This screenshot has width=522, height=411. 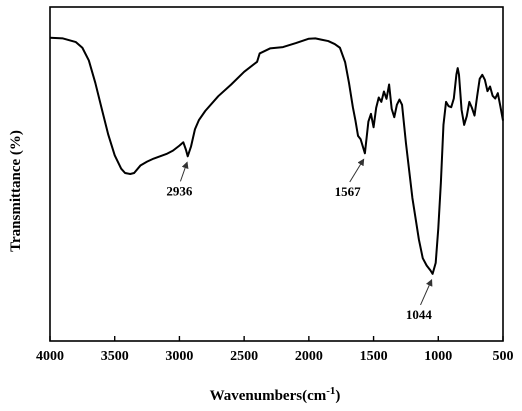 What do you see at coordinates (503, 356) in the screenshot?
I see `x-tick-label: 500` at bounding box center [503, 356].